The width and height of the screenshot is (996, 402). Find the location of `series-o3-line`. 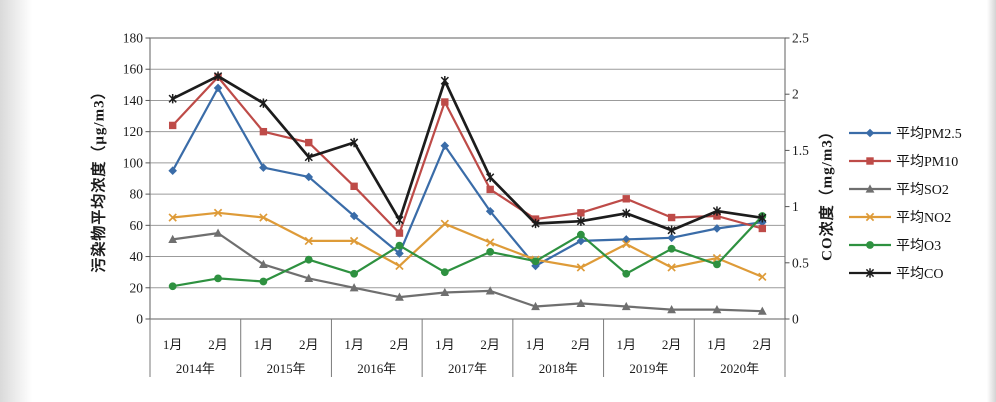

series-o3-line is located at coordinates (467, 251).